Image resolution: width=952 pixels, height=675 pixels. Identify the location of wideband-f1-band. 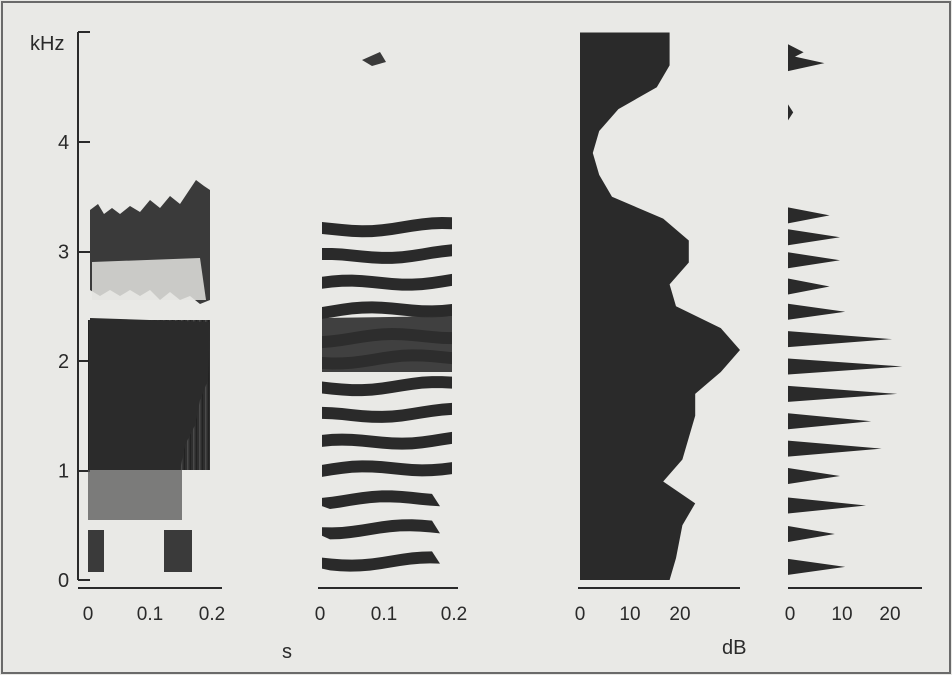
(135, 495).